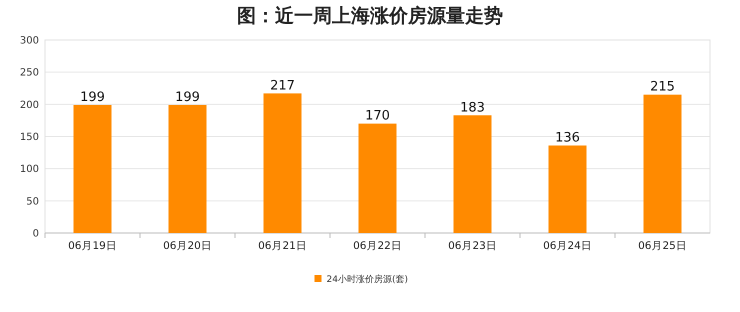 Image resolution: width=740 pixels, height=312 pixels. I want to click on legend-label: 24小时涨价房源(套), so click(367, 279).